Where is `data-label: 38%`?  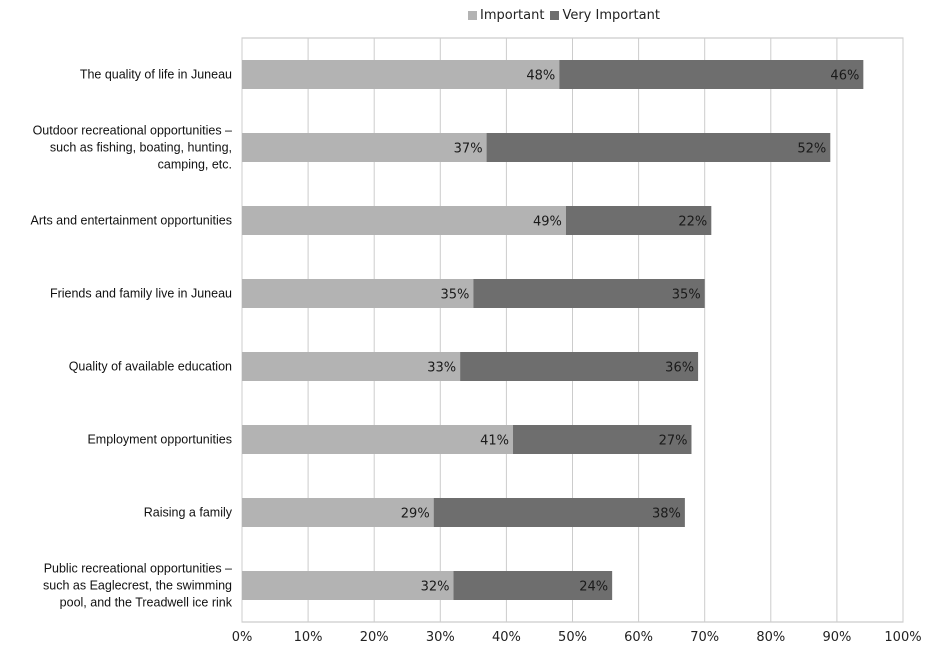 data-label: 38% is located at coordinates (666, 514).